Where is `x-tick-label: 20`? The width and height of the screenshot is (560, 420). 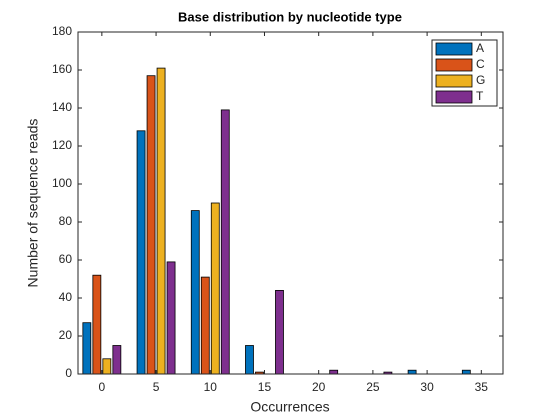
x-tick-label: 20 is located at coordinates (319, 387).